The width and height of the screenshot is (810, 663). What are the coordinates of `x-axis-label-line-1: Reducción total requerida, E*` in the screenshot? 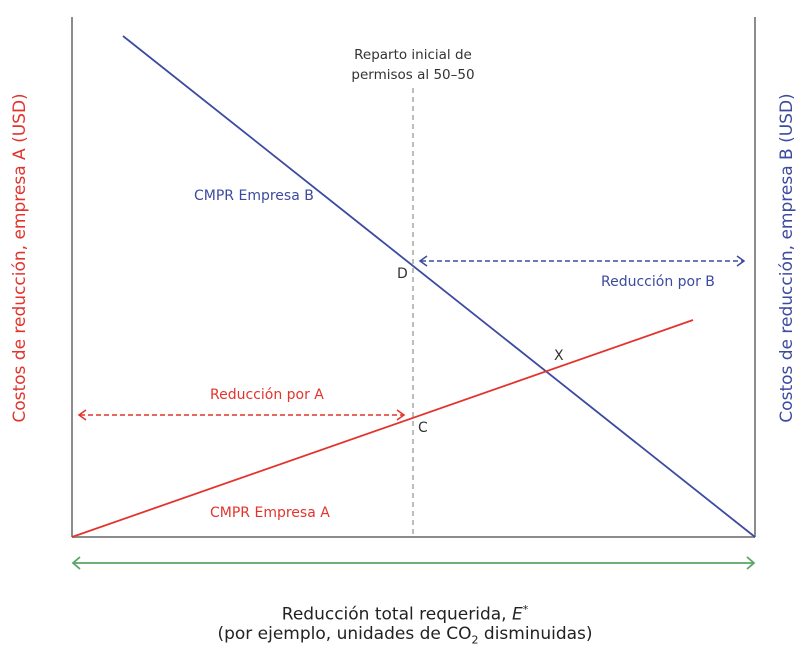 It's located at (405, 612).